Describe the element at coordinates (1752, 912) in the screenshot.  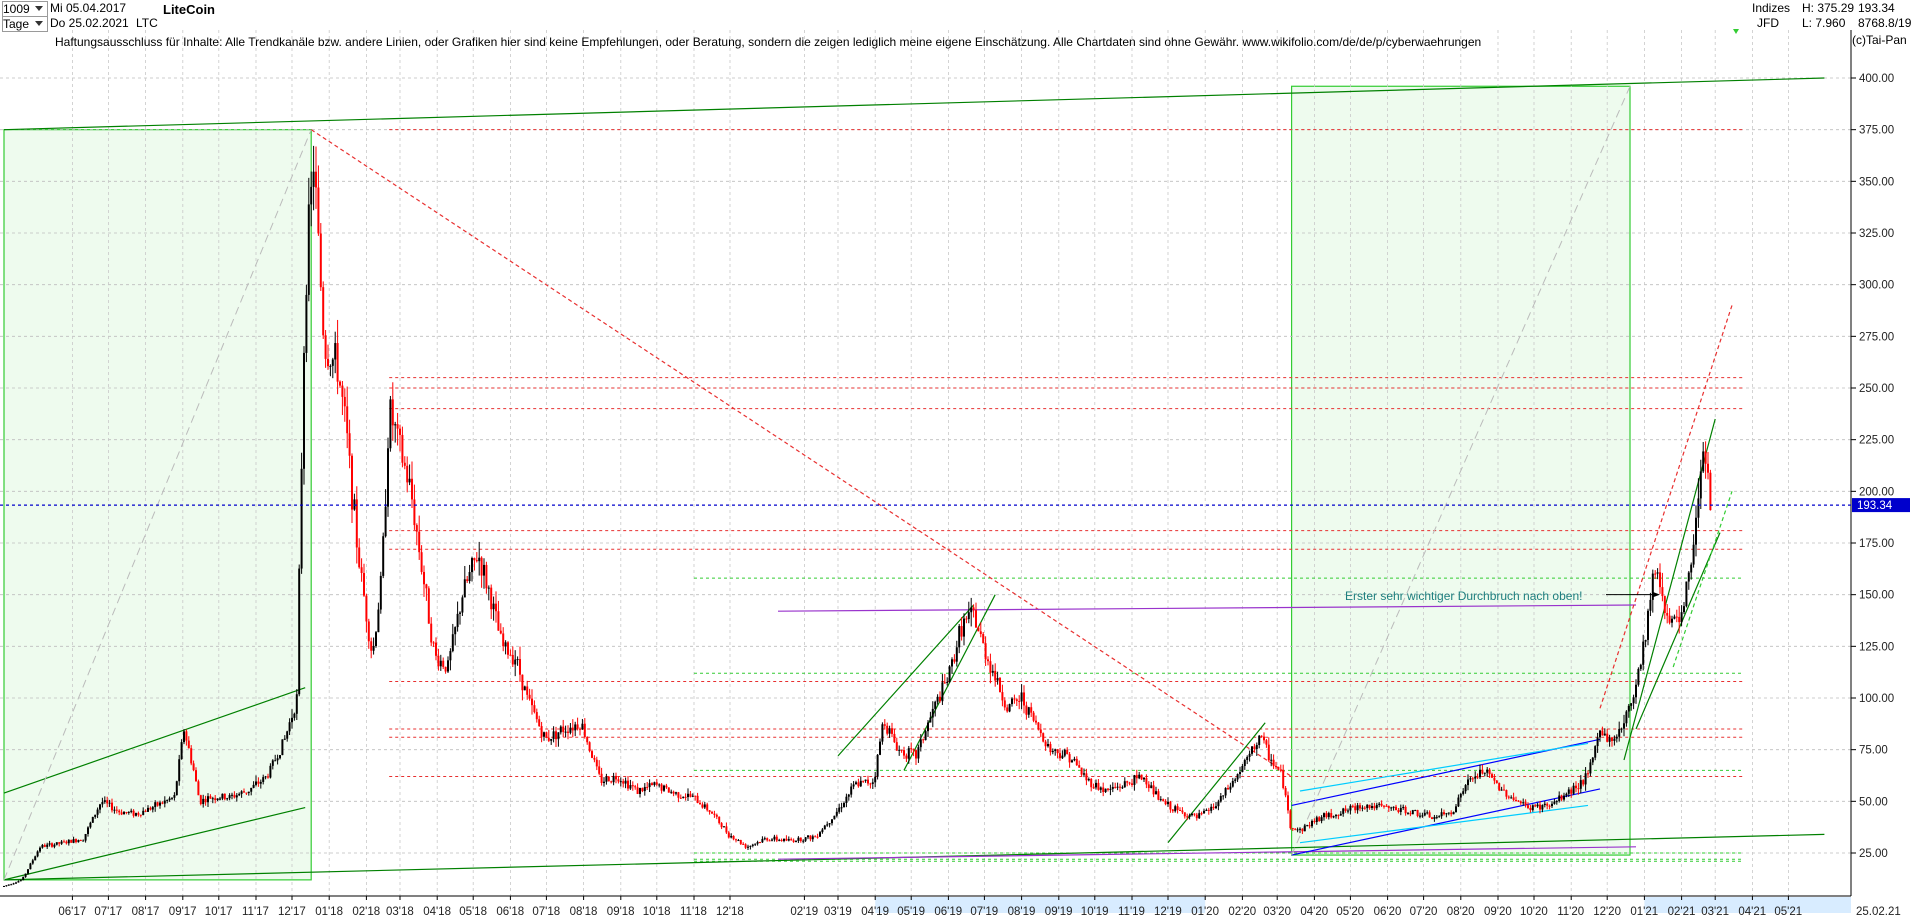
I see `x-tick-label: 04'21` at that location.